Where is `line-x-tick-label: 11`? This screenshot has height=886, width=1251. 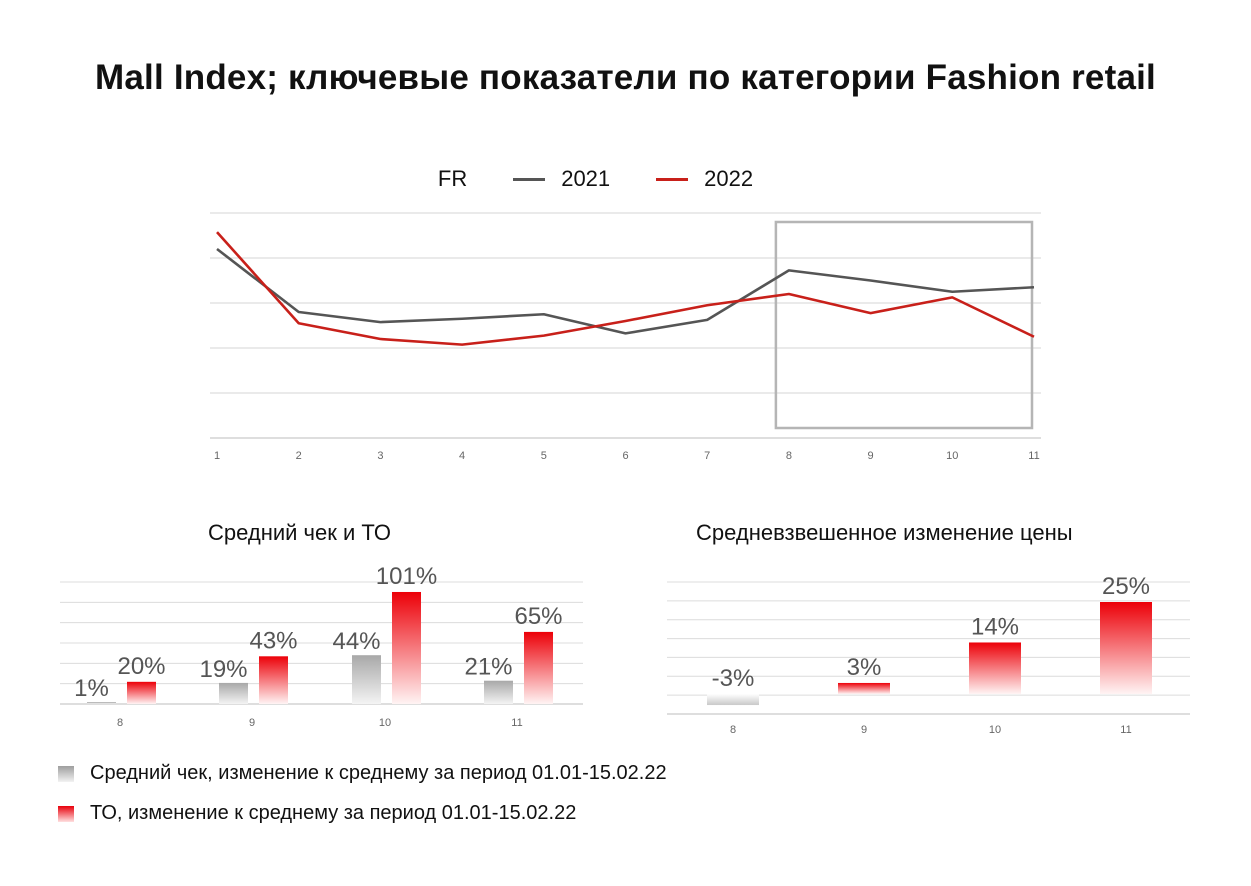 line-x-tick-label: 11 is located at coordinates (1033, 456).